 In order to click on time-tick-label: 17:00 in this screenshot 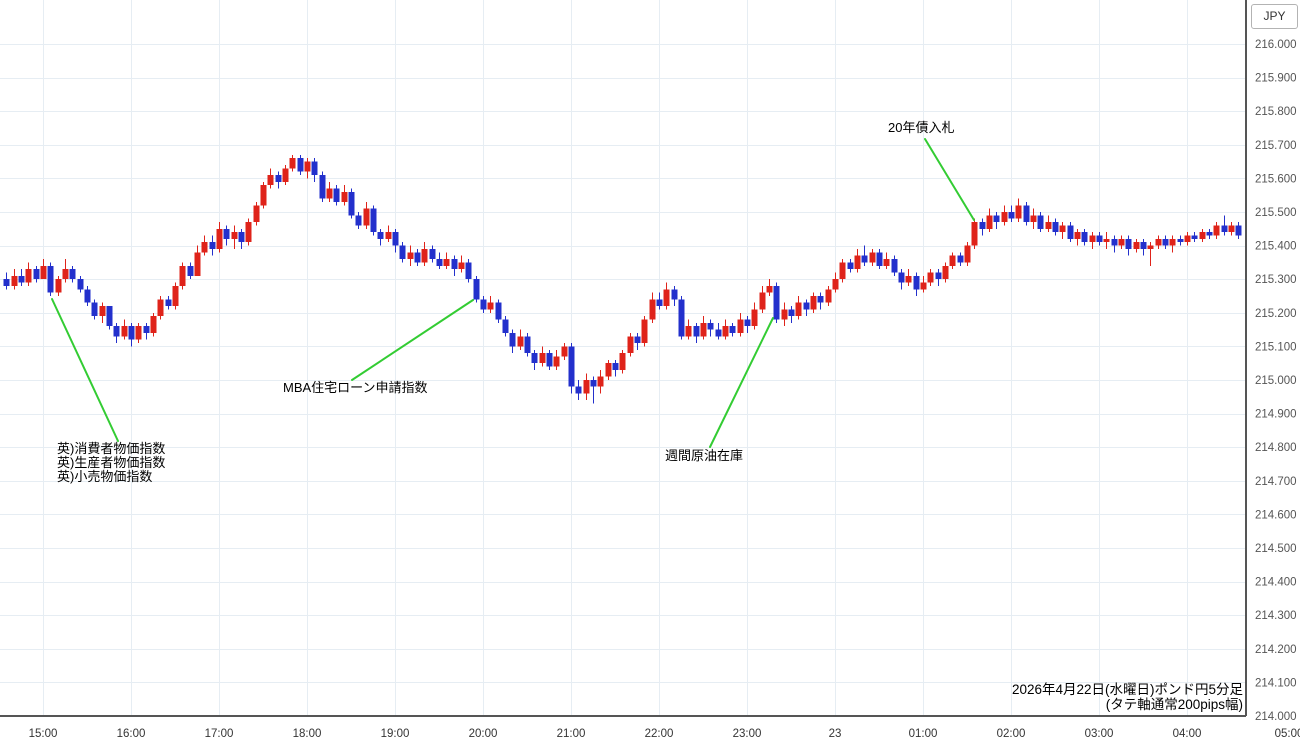, I will do `click(219, 734)`.